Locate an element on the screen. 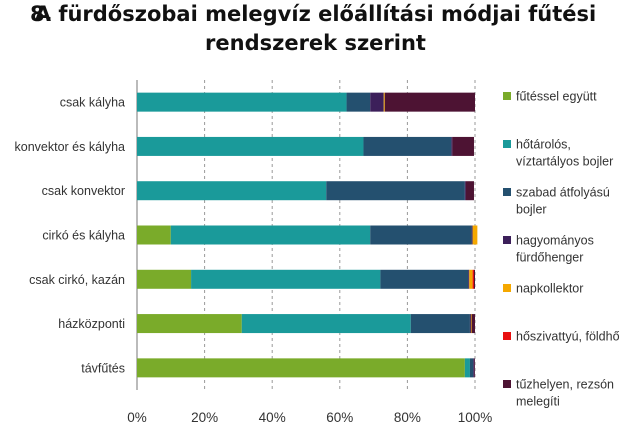 This screenshot has width=631, height=435. x-tick-label: 100% is located at coordinates (475, 417).